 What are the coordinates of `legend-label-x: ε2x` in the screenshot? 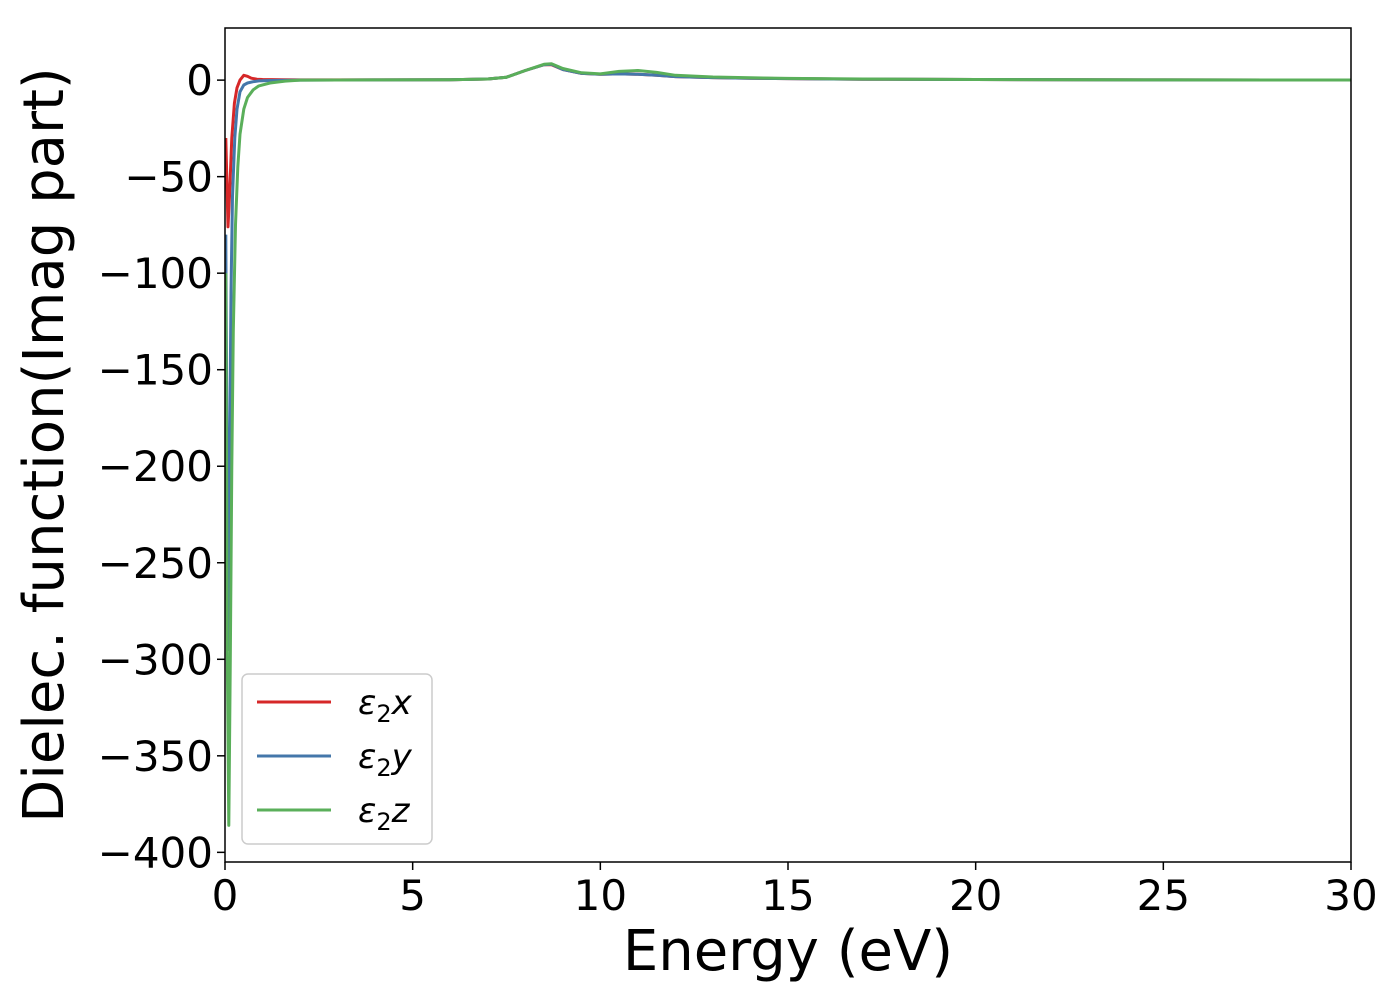 It's located at (385, 705).